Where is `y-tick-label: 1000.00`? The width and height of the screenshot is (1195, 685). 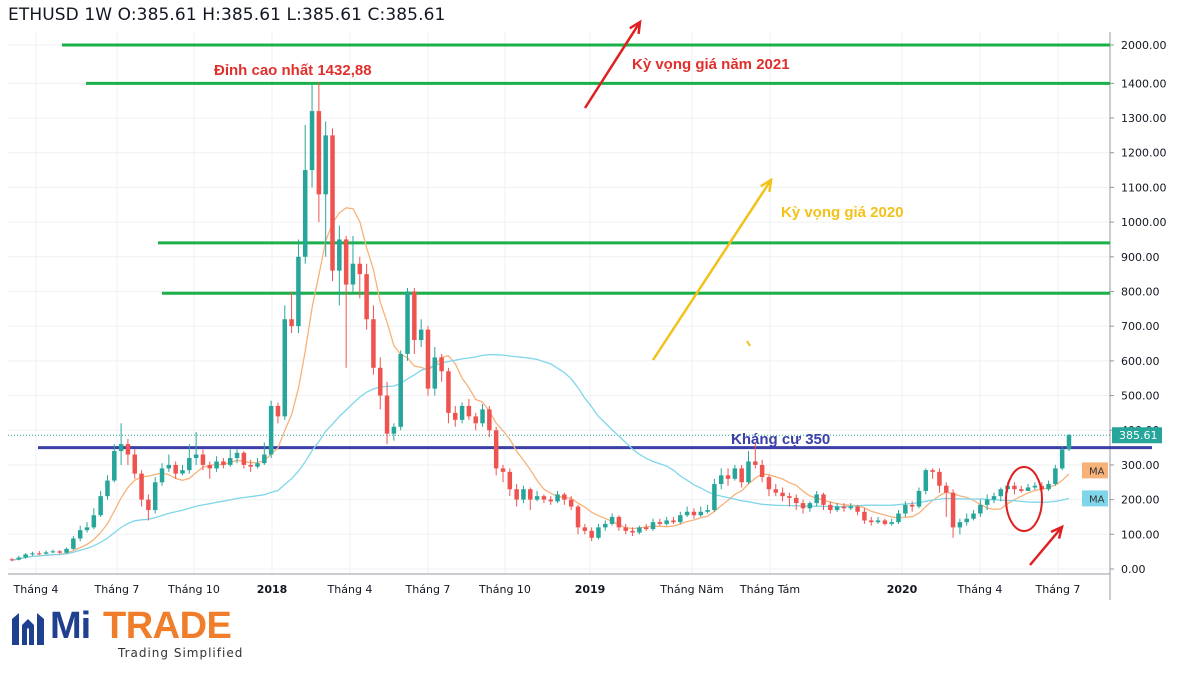 y-tick-label: 1000.00 is located at coordinates (1144, 222).